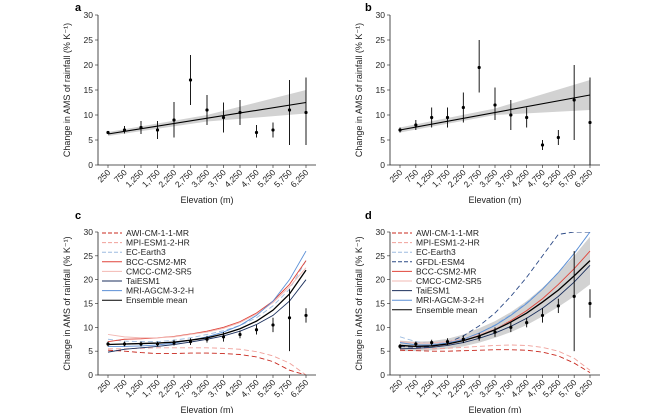  I want to click on panel-label: a, so click(78, 8).